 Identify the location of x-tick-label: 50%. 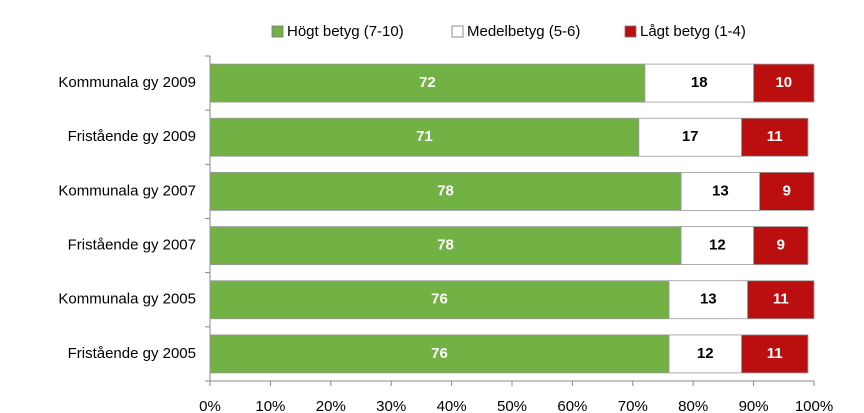
(512, 405).